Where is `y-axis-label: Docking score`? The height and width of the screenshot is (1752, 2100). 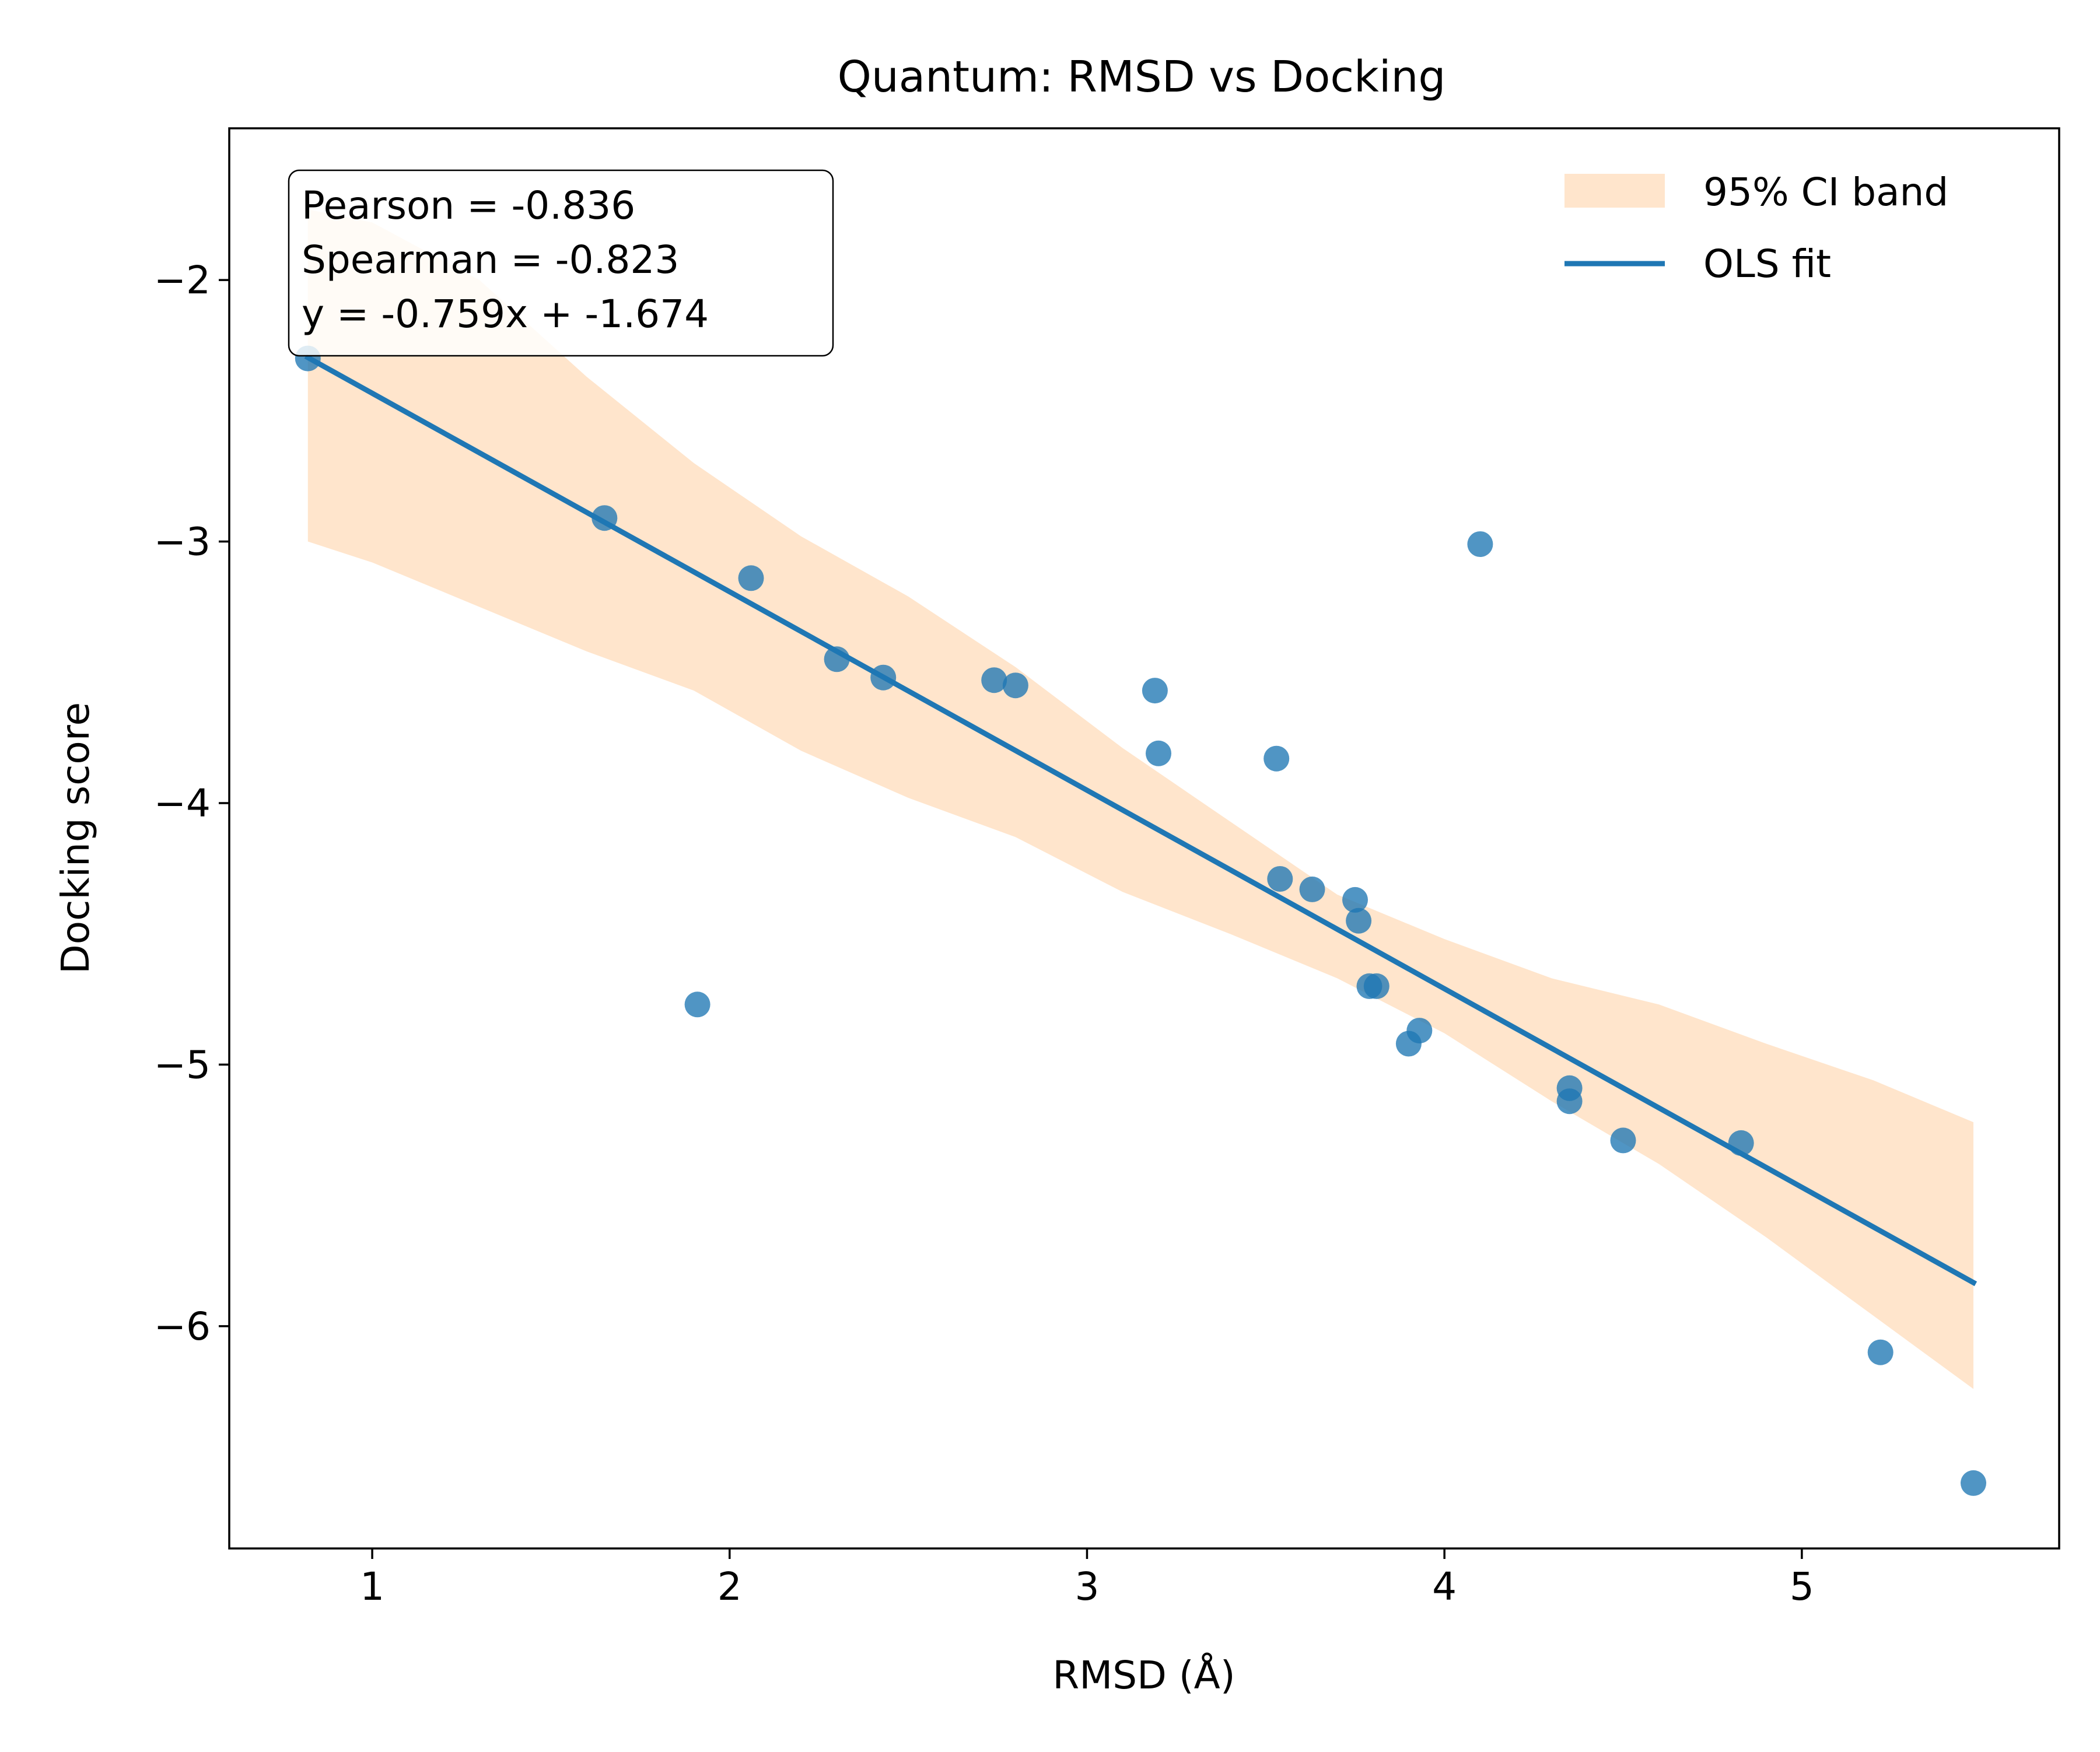 y-axis-label: Docking score is located at coordinates (75, 838).